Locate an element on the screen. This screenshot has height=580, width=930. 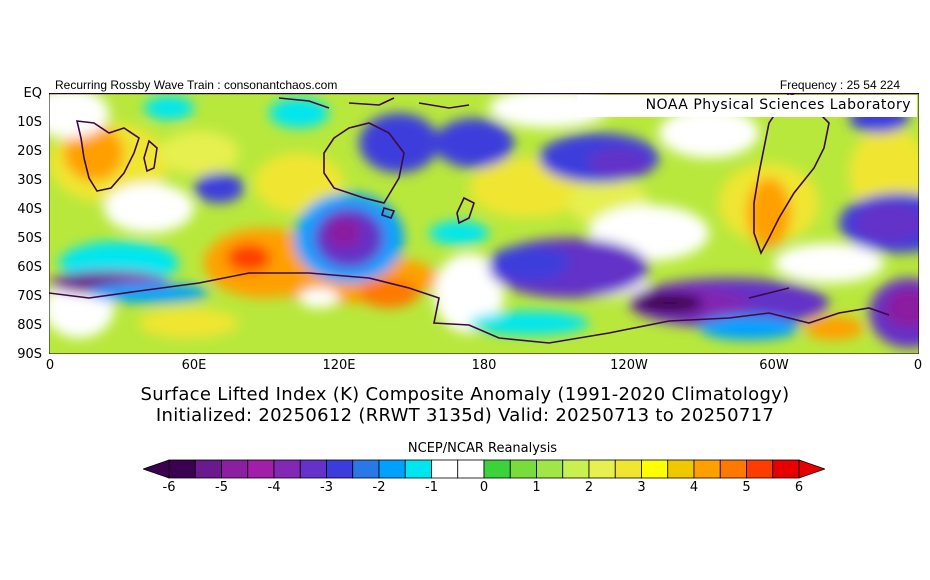
colorbar is located at coordinates (484, 469).